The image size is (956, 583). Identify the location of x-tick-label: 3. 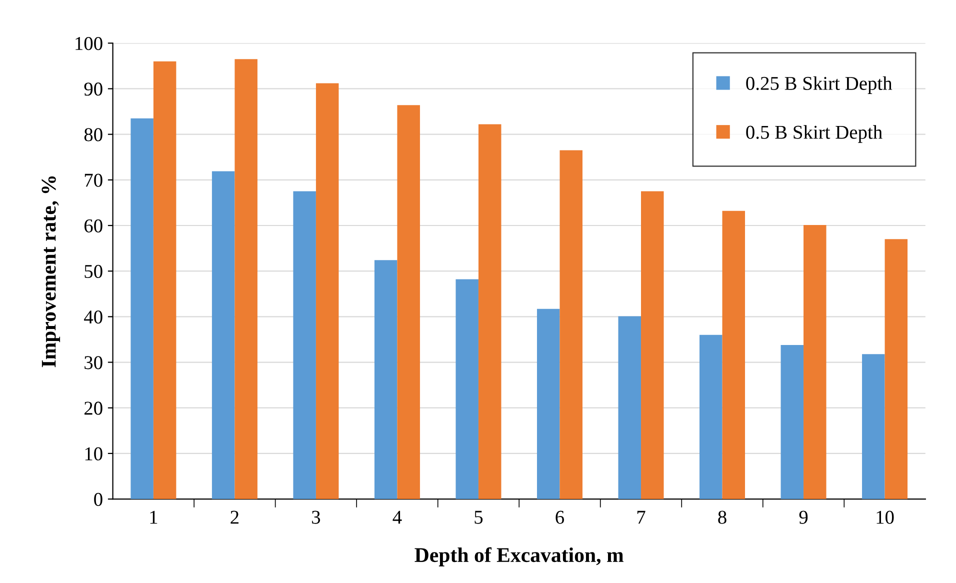
(316, 517).